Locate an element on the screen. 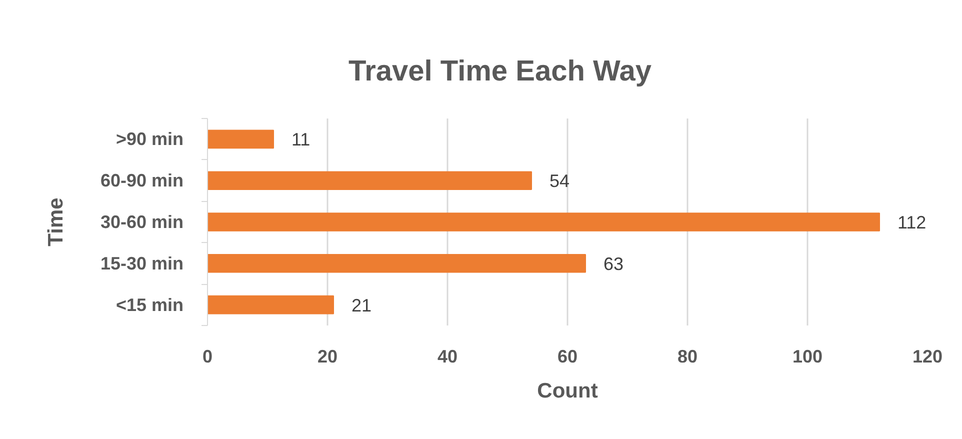  y-tick-label: 60-90 min is located at coordinates (142, 180).